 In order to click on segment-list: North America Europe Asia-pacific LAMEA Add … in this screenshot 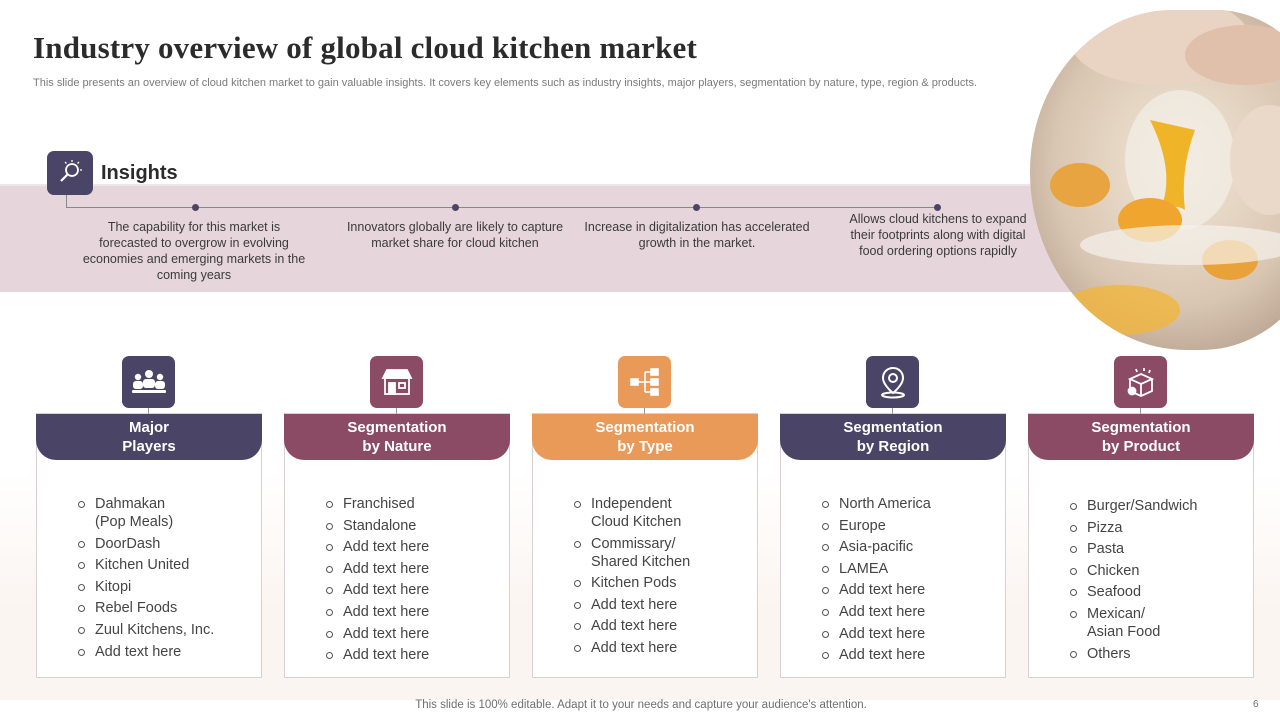, I will do `click(909, 581)`.